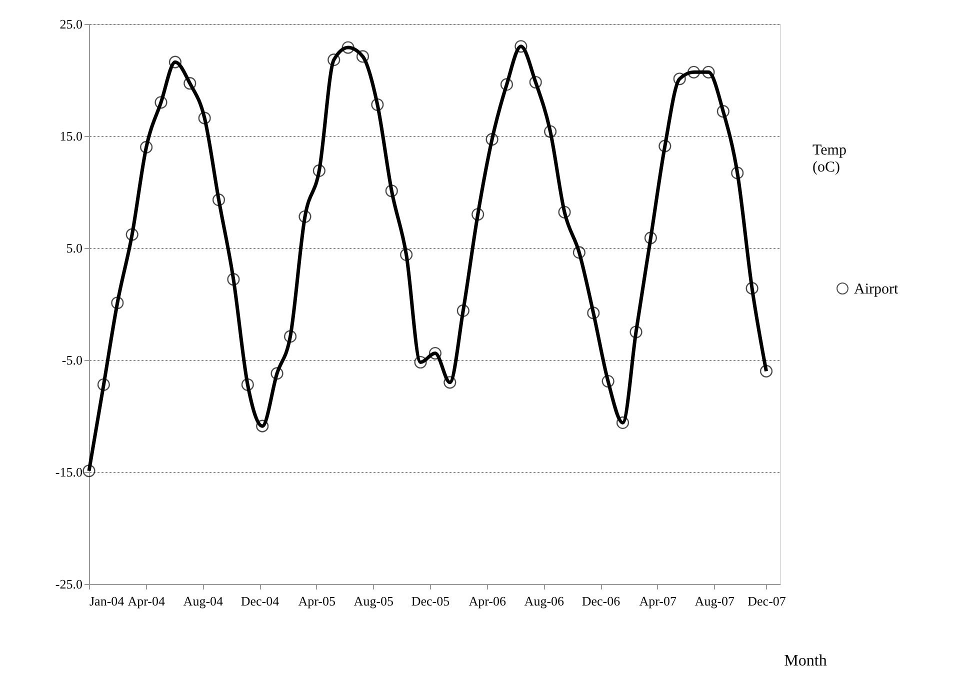 Image resolution: width=964 pixels, height=681 pixels. What do you see at coordinates (544, 601) in the screenshot?
I see `x-tick-label: Aug-06` at bounding box center [544, 601].